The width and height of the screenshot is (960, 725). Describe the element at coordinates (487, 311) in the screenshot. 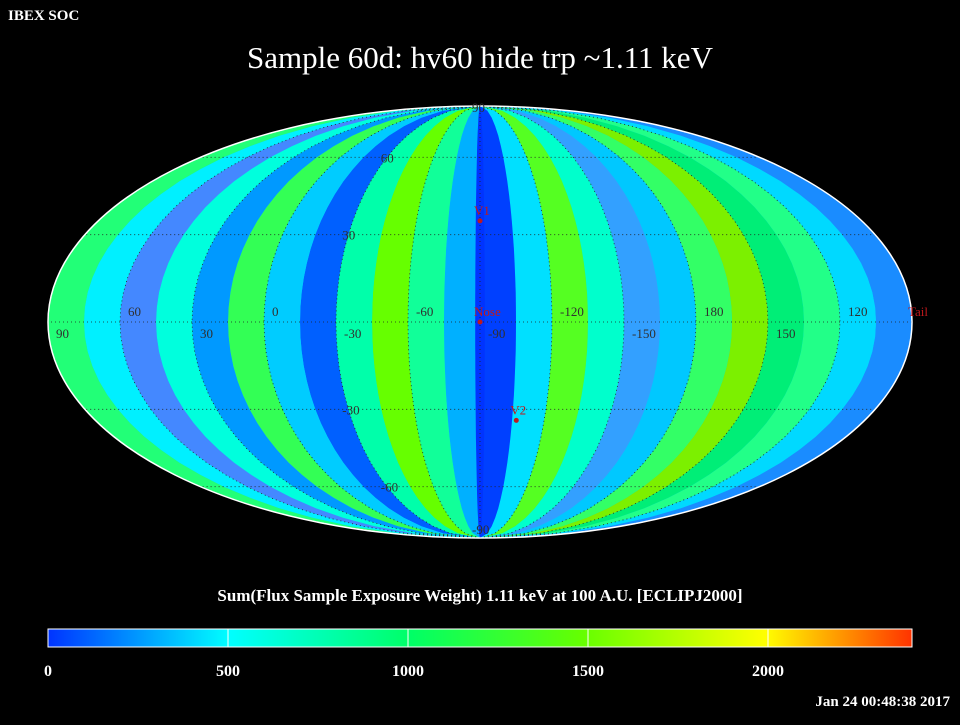

I see `marker-label: Nose` at that location.